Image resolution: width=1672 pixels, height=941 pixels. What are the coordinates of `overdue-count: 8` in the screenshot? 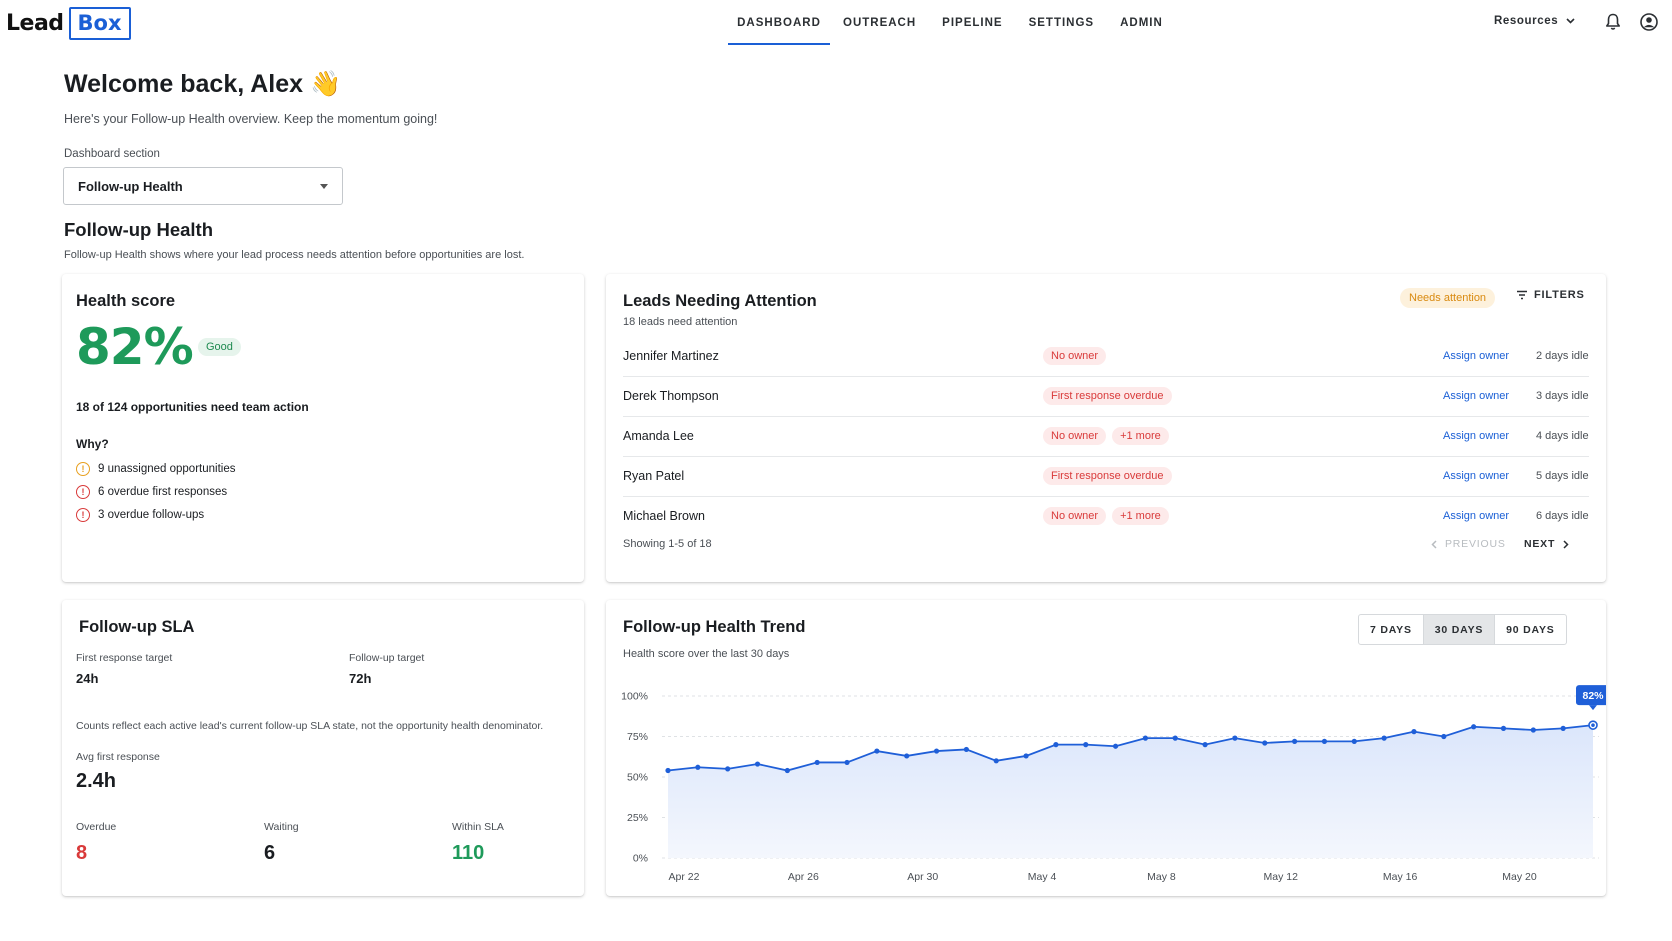 It's located at (82, 853).